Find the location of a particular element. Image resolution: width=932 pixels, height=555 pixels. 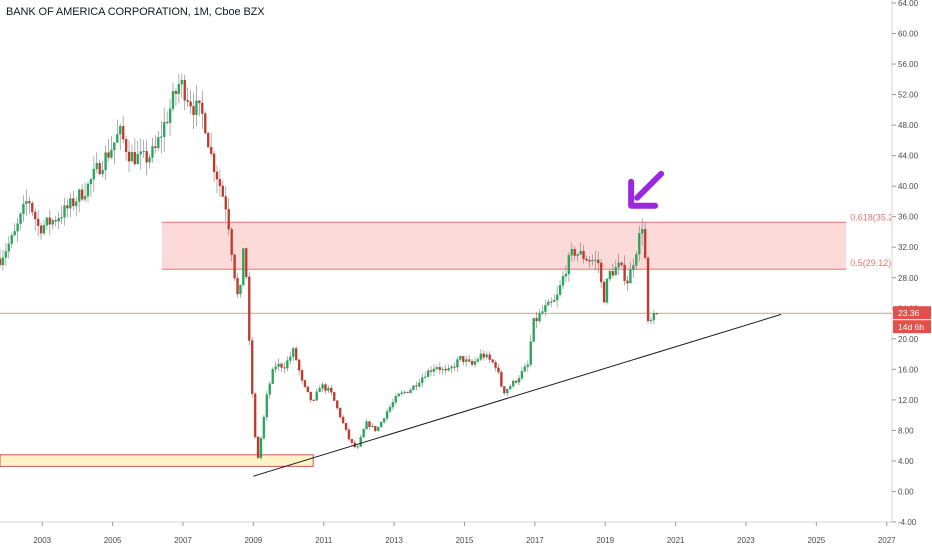

x-tick-label: 2011 is located at coordinates (324, 540).